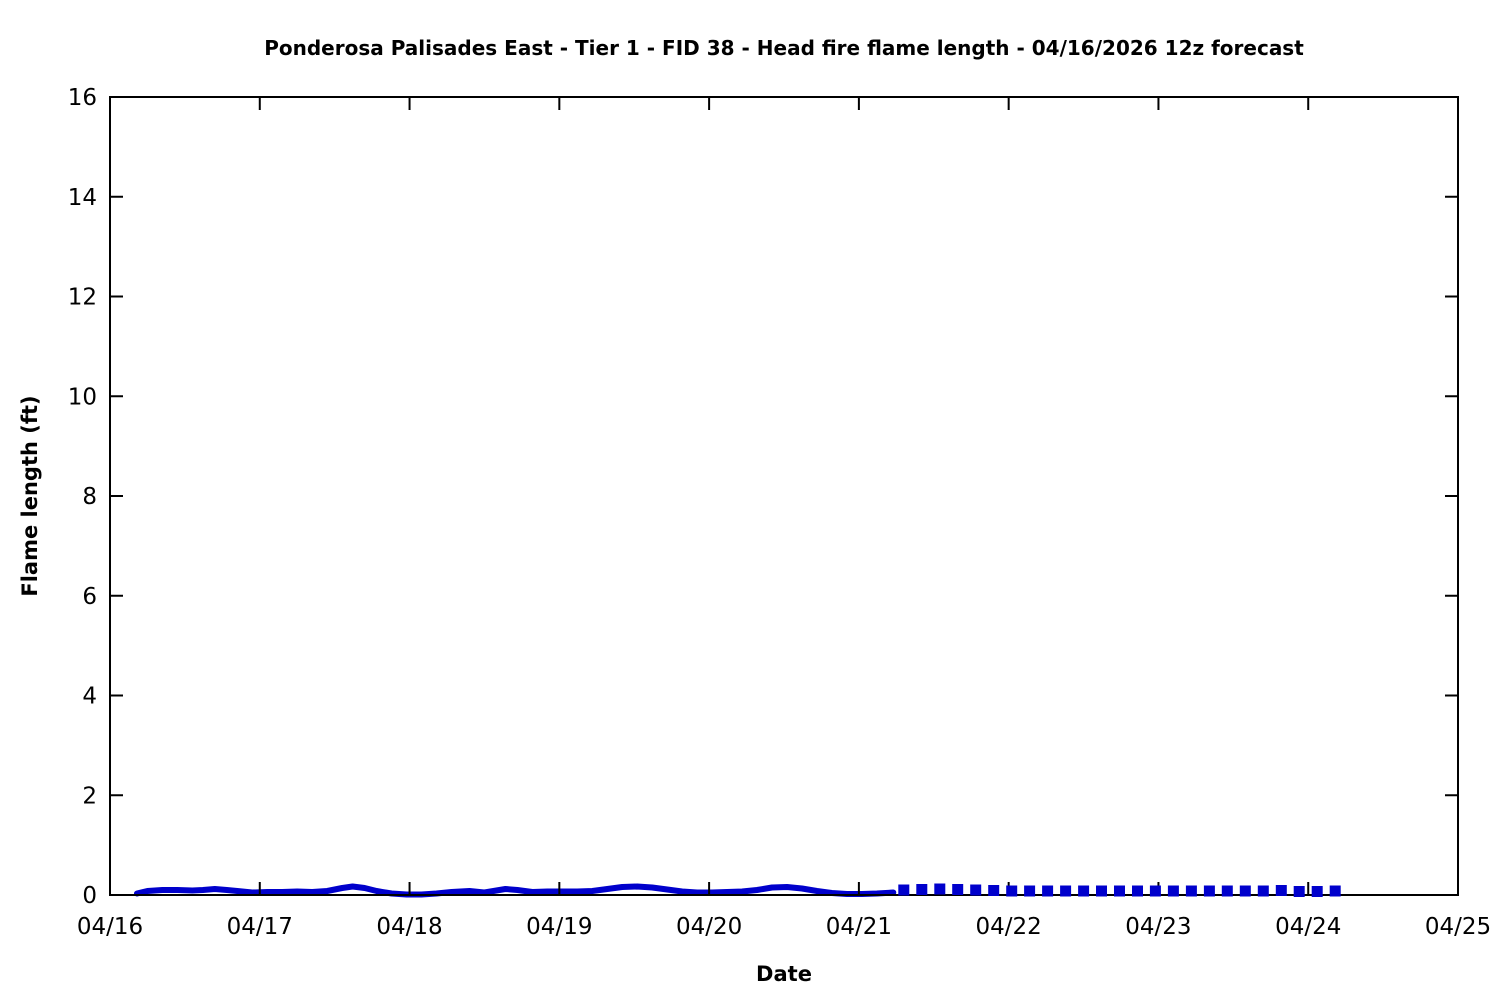  I want to click on x-tick-label: 04/20, so click(709, 927).